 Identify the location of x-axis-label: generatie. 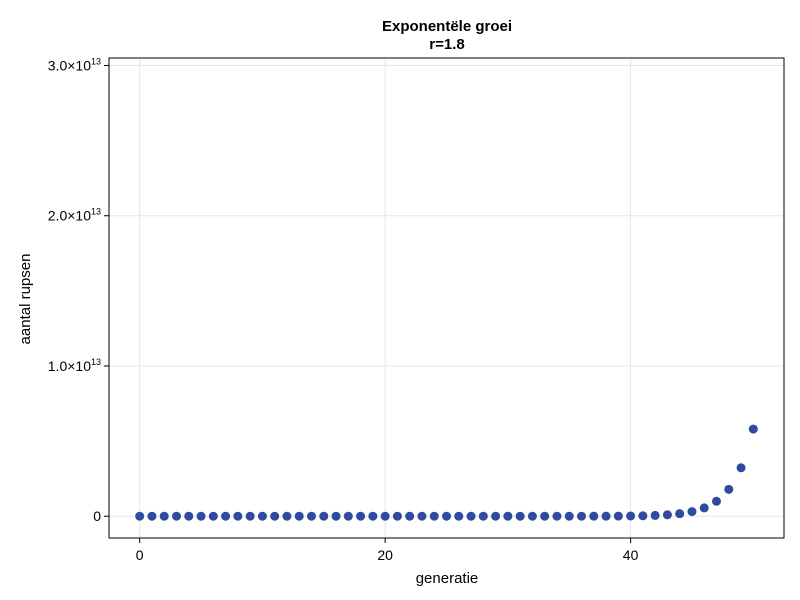
(447, 578).